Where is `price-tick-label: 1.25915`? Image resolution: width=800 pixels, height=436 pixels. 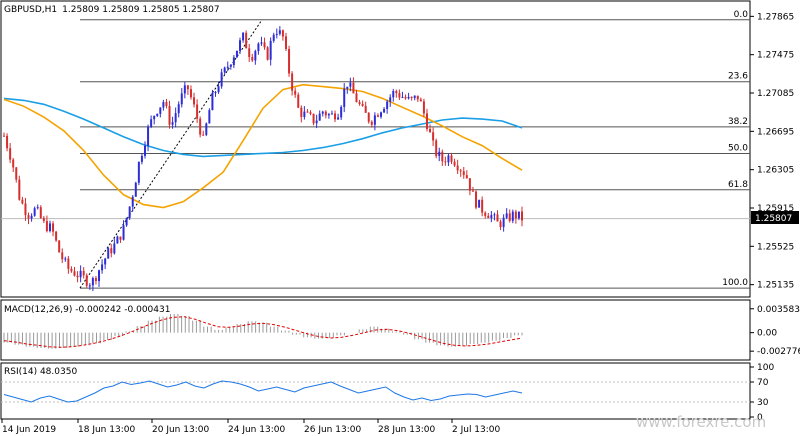 price-tick-label: 1.25915 is located at coordinates (775, 209).